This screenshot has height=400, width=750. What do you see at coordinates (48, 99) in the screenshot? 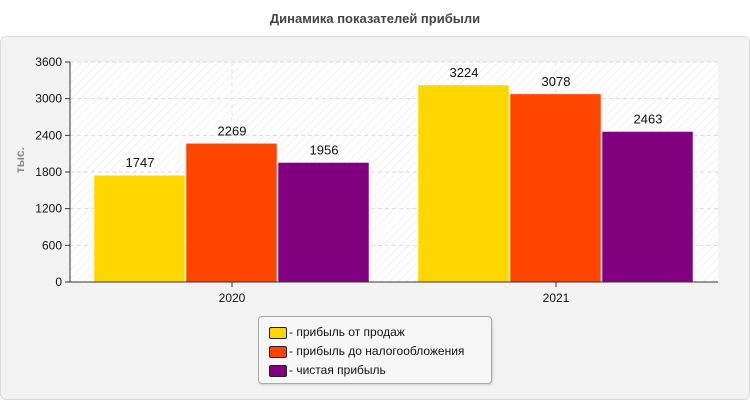
I see `y-tick-label: 3000` at bounding box center [48, 99].